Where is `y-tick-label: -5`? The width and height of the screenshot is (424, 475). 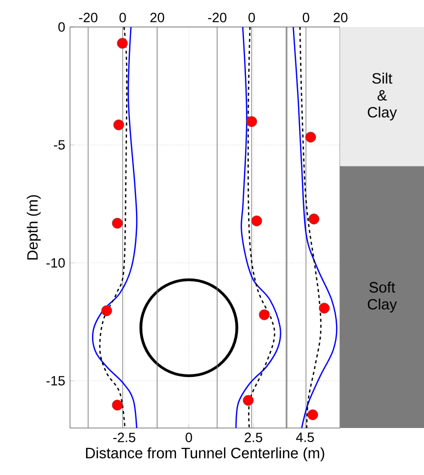
y-tick-label: -5 is located at coordinates (59, 145).